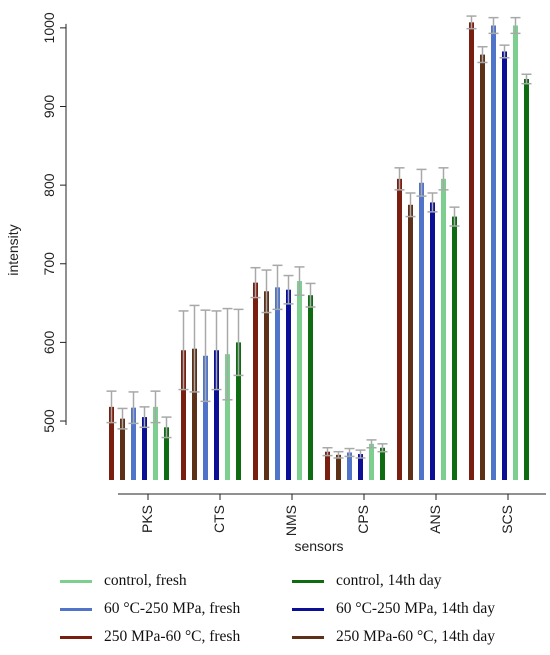  What do you see at coordinates (172, 636) in the screenshot?
I see `legend-label: 250 MPa-60 °C, fresh` at bounding box center [172, 636].